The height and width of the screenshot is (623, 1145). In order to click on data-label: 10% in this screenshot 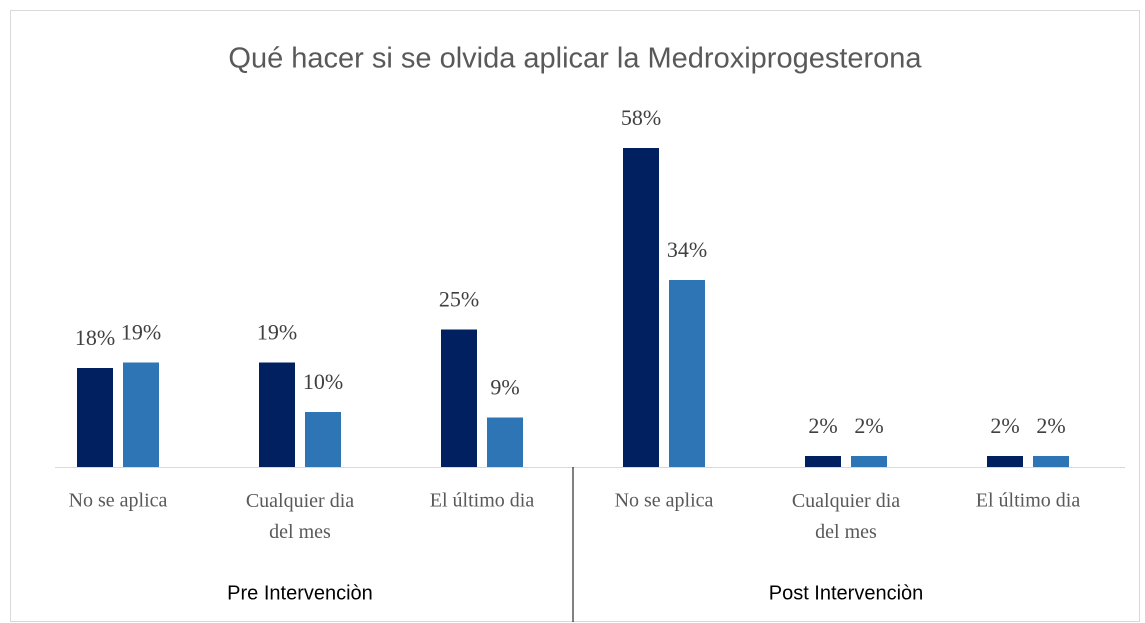, I will do `click(323, 381)`.